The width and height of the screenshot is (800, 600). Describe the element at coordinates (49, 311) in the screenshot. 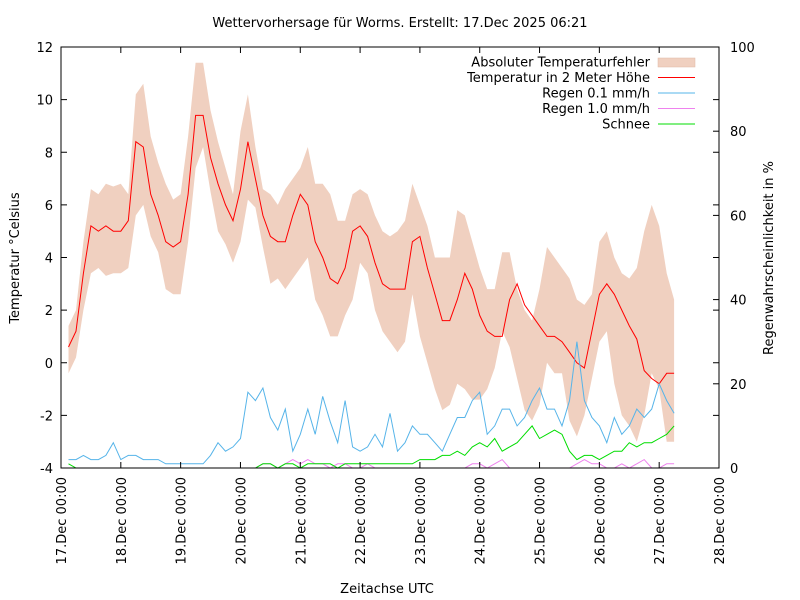

I see `y-tick-label: 2` at that location.